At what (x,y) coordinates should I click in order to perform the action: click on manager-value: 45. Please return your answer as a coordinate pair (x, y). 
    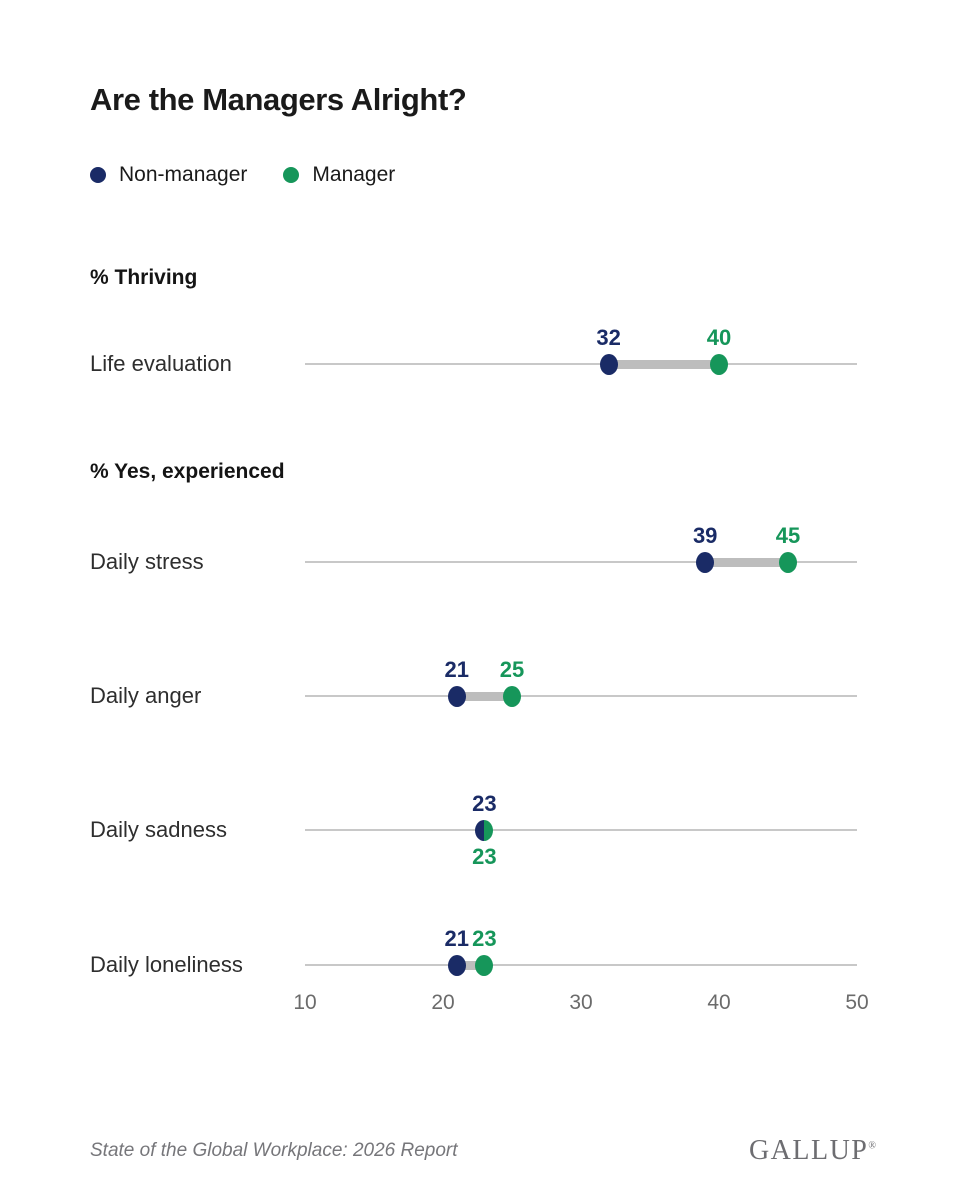
    Looking at the image, I should click on (788, 535).